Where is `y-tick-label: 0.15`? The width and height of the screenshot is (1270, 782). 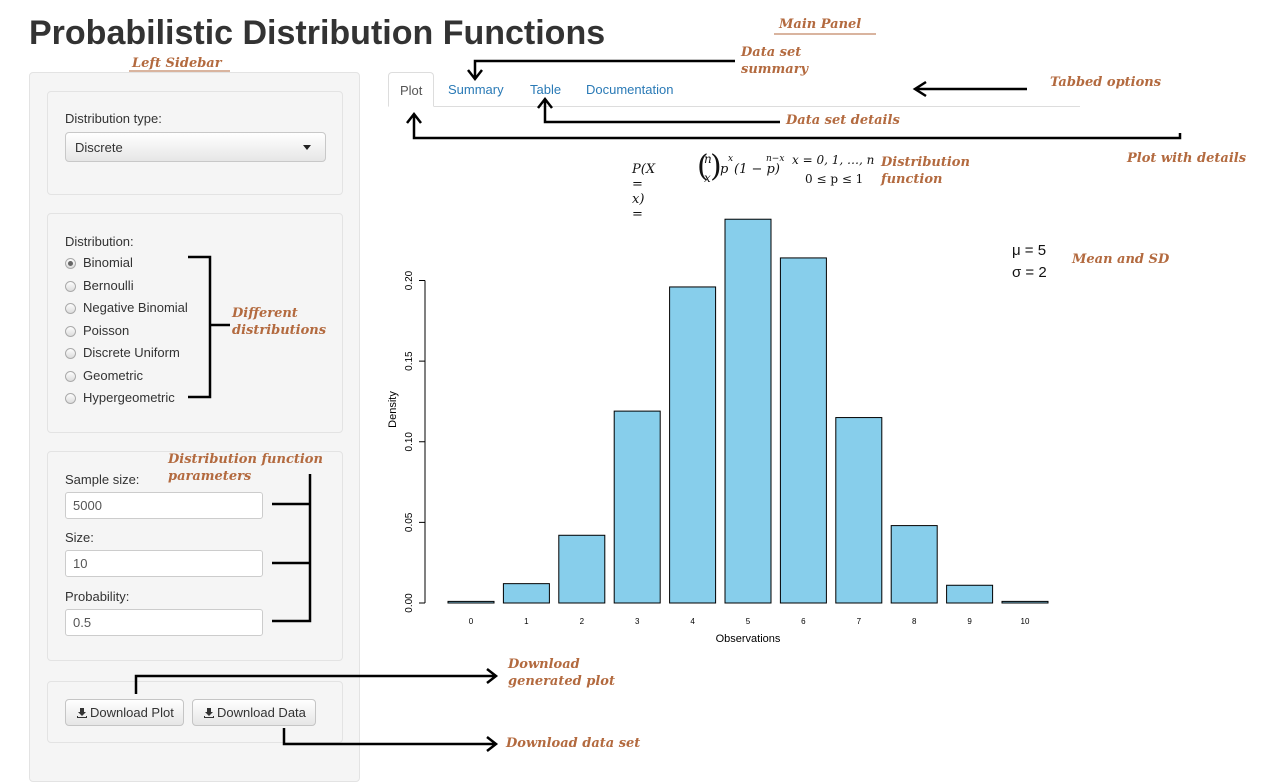 y-tick-label: 0.15 is located at coordinates (409, 361).